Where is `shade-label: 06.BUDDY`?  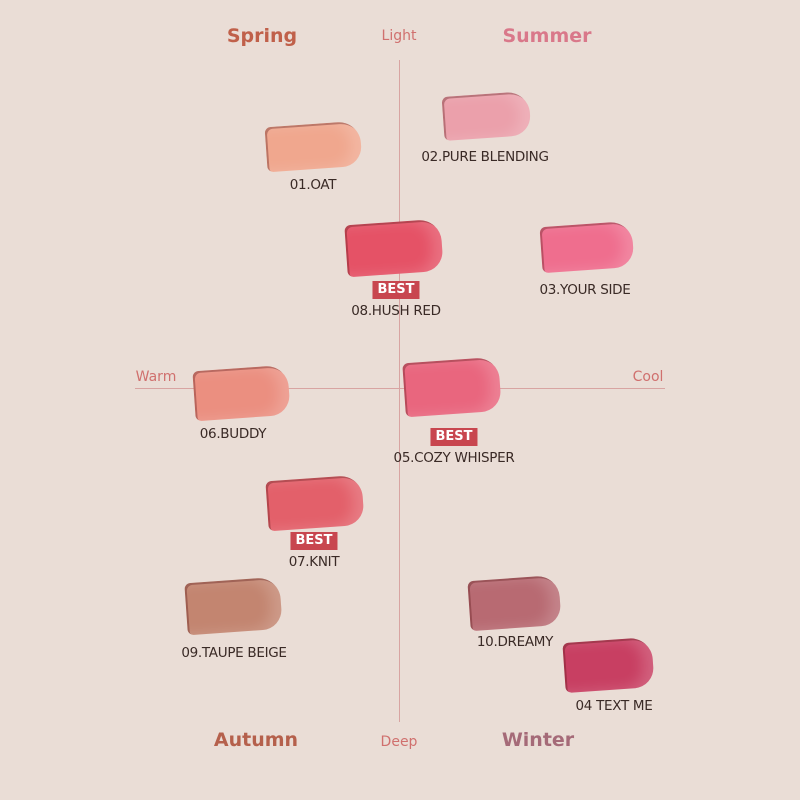 shade-label: 06.BUDDY is located at coordinates (233, 434).